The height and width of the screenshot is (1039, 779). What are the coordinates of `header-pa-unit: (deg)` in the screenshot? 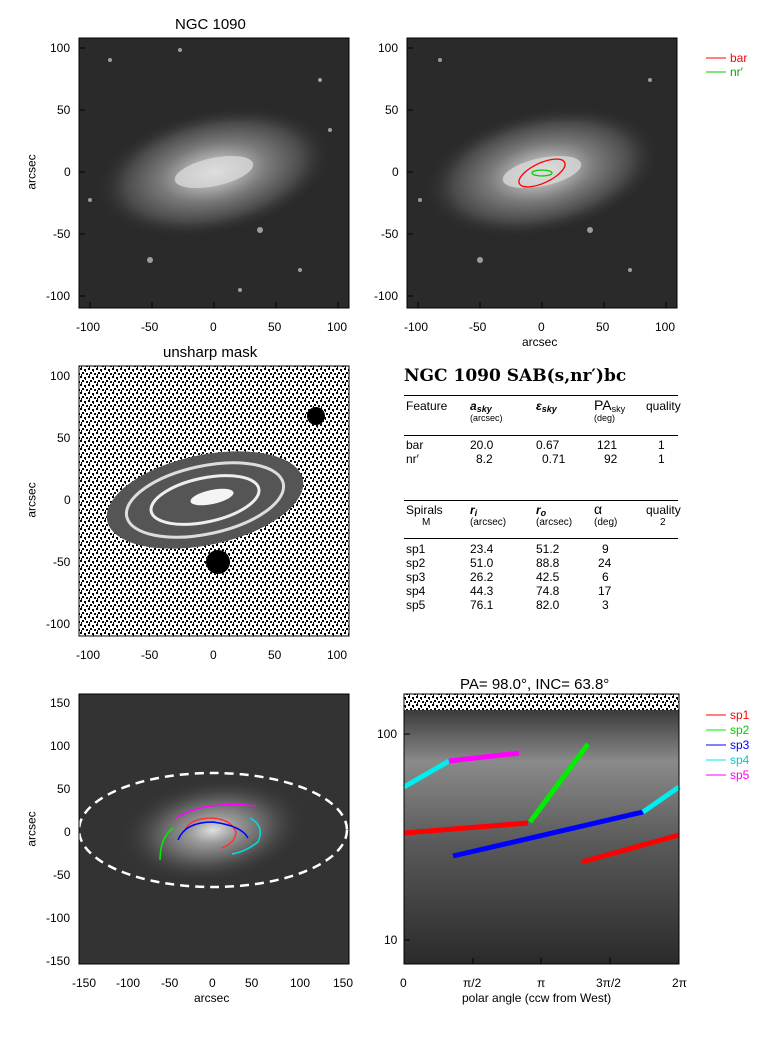 It's located at (605, 418).